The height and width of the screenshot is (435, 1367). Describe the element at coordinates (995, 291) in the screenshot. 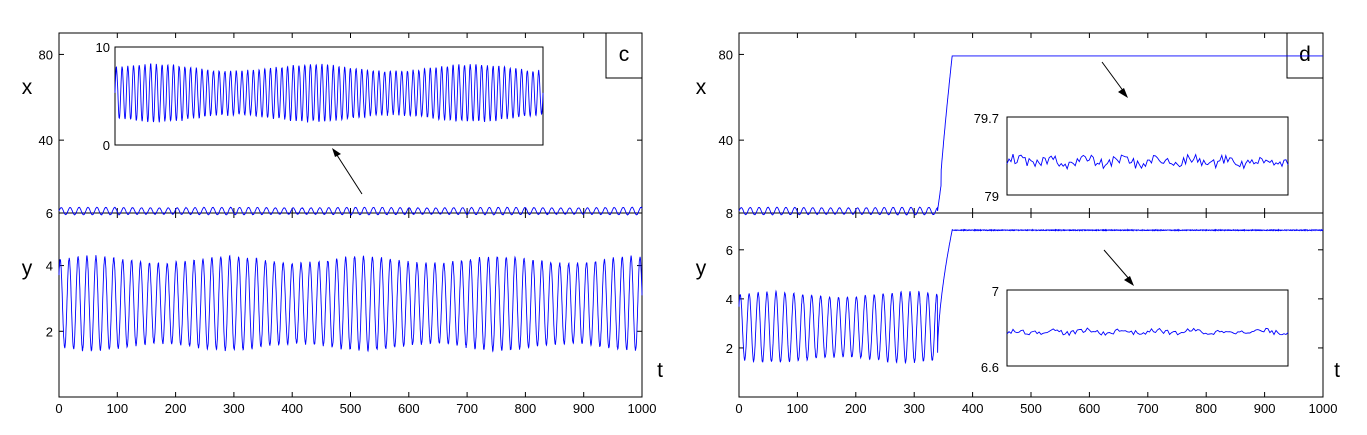

I see `inset-y-tick-label: 7` at that location.